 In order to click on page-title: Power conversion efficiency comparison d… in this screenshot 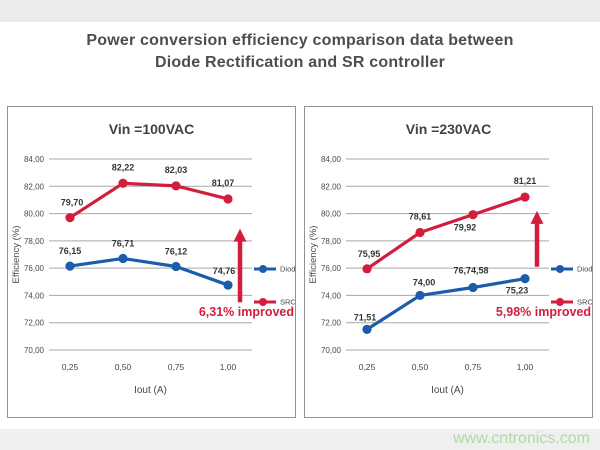, I will do `click(300, 52)`.